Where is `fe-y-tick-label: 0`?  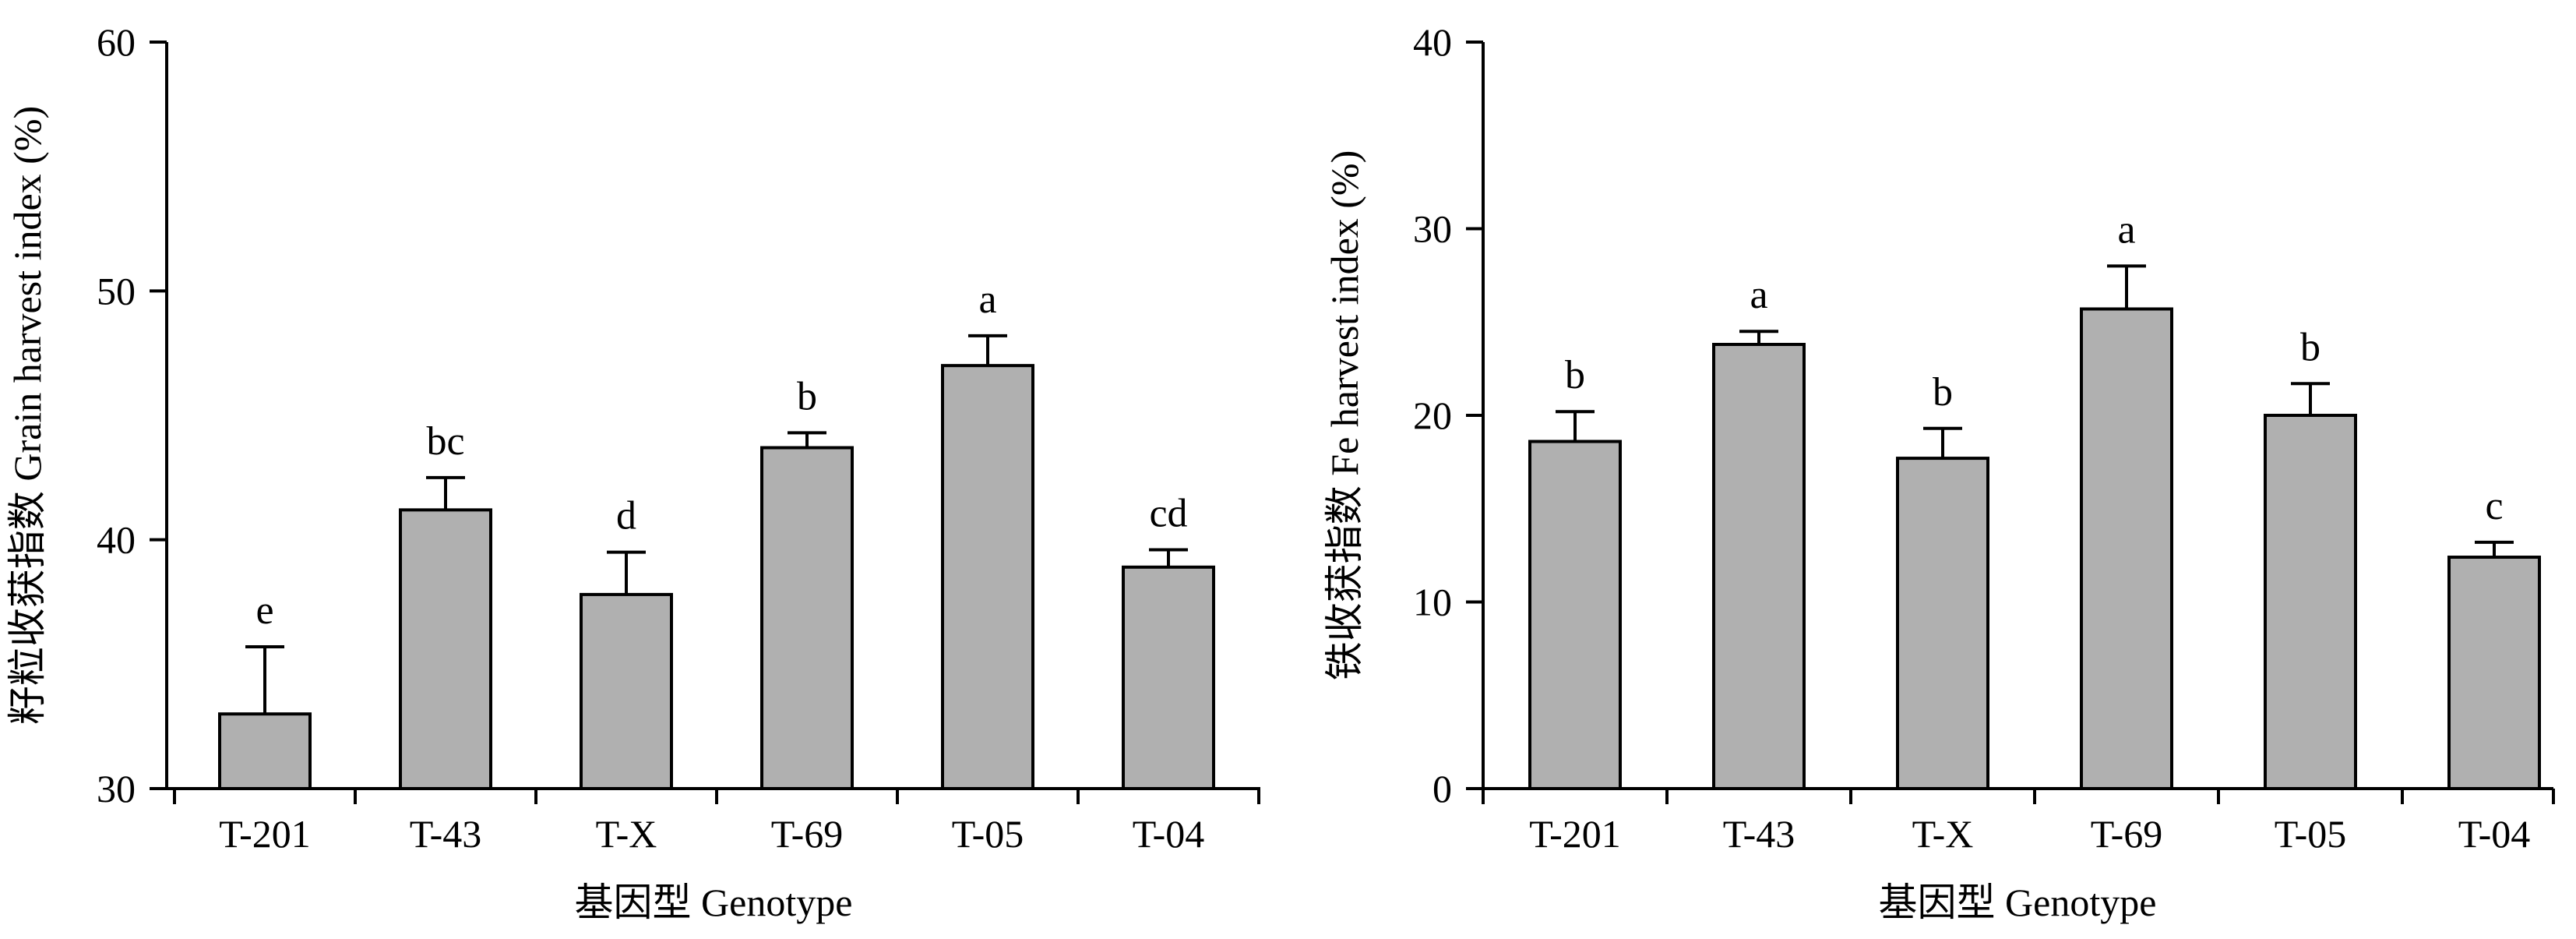
fe-y-tick-label: 0 is located at coordinates (1442, 788).